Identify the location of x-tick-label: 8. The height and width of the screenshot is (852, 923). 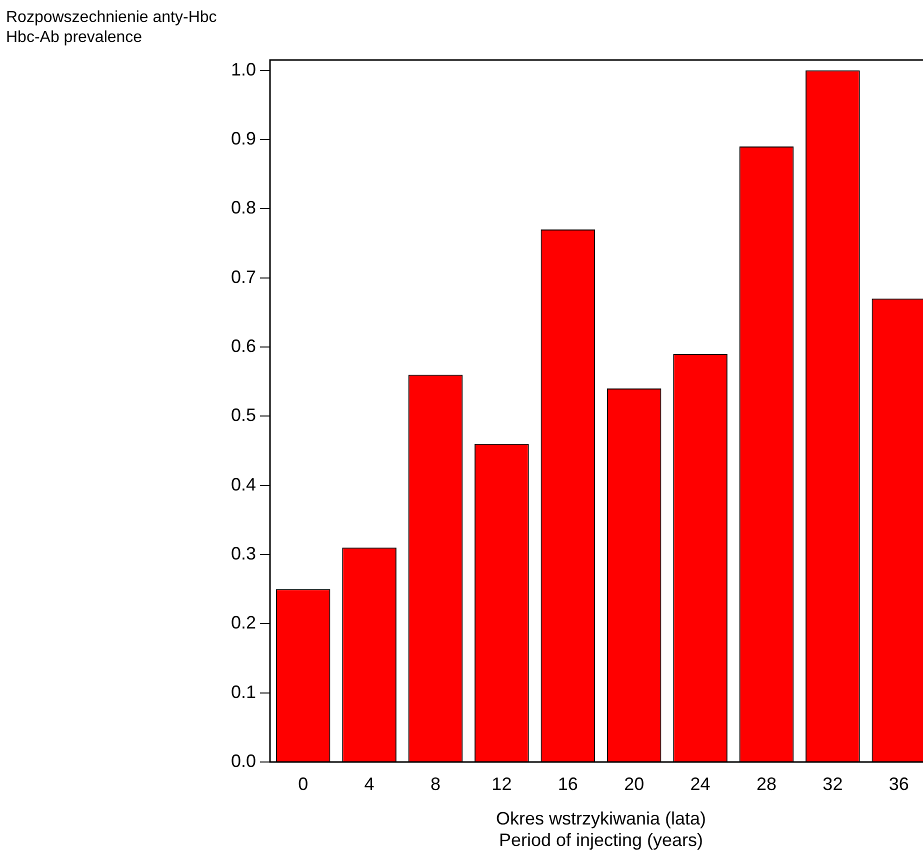
(435, 784).